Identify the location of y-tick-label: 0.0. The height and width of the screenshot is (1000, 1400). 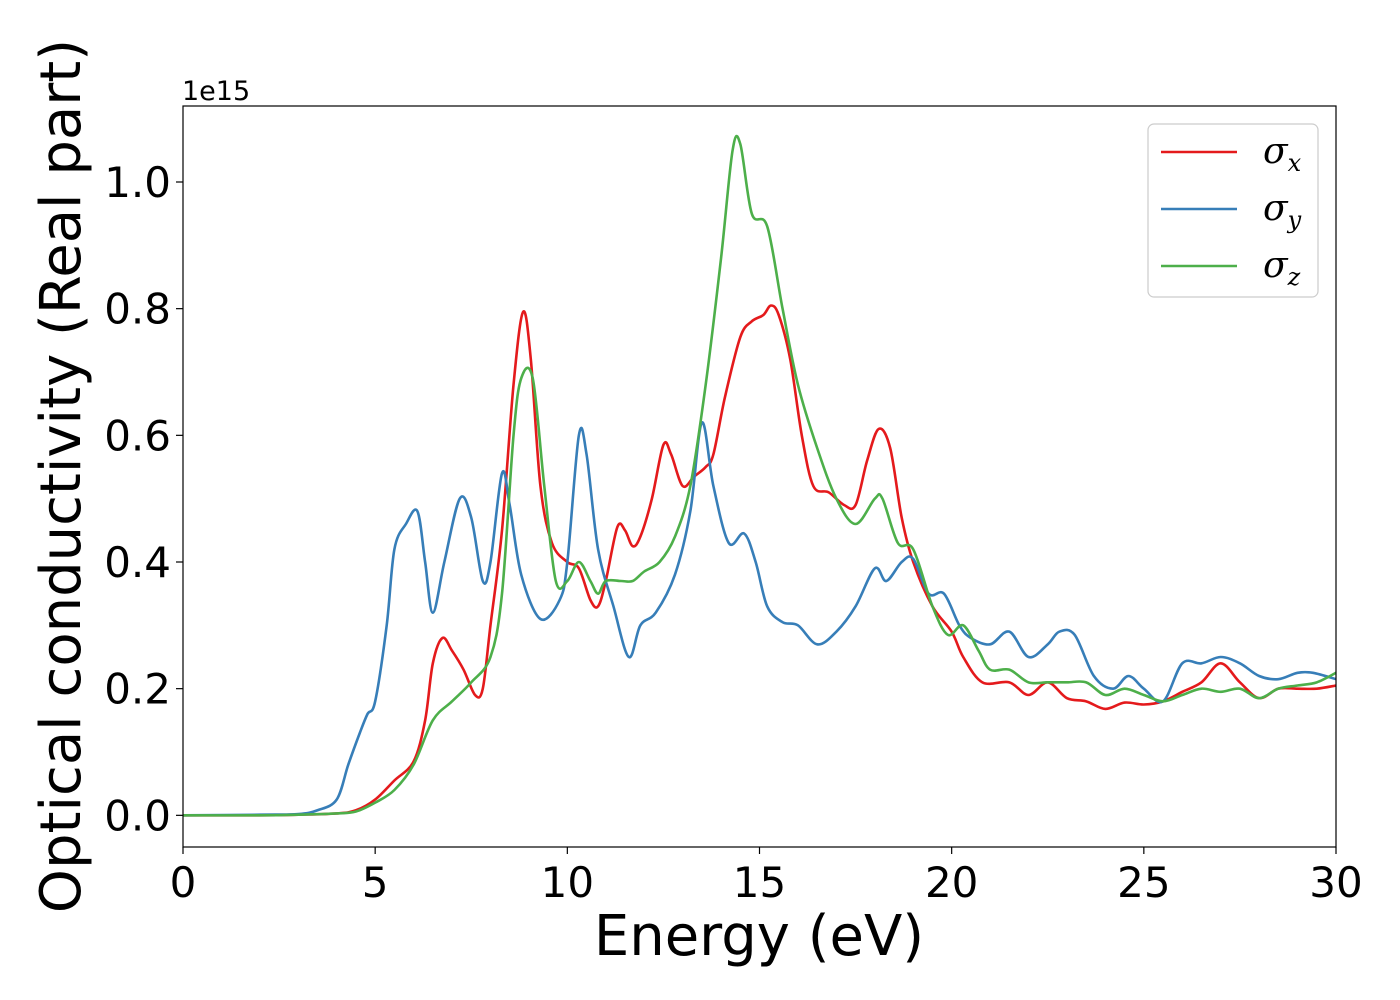
(137, 815).